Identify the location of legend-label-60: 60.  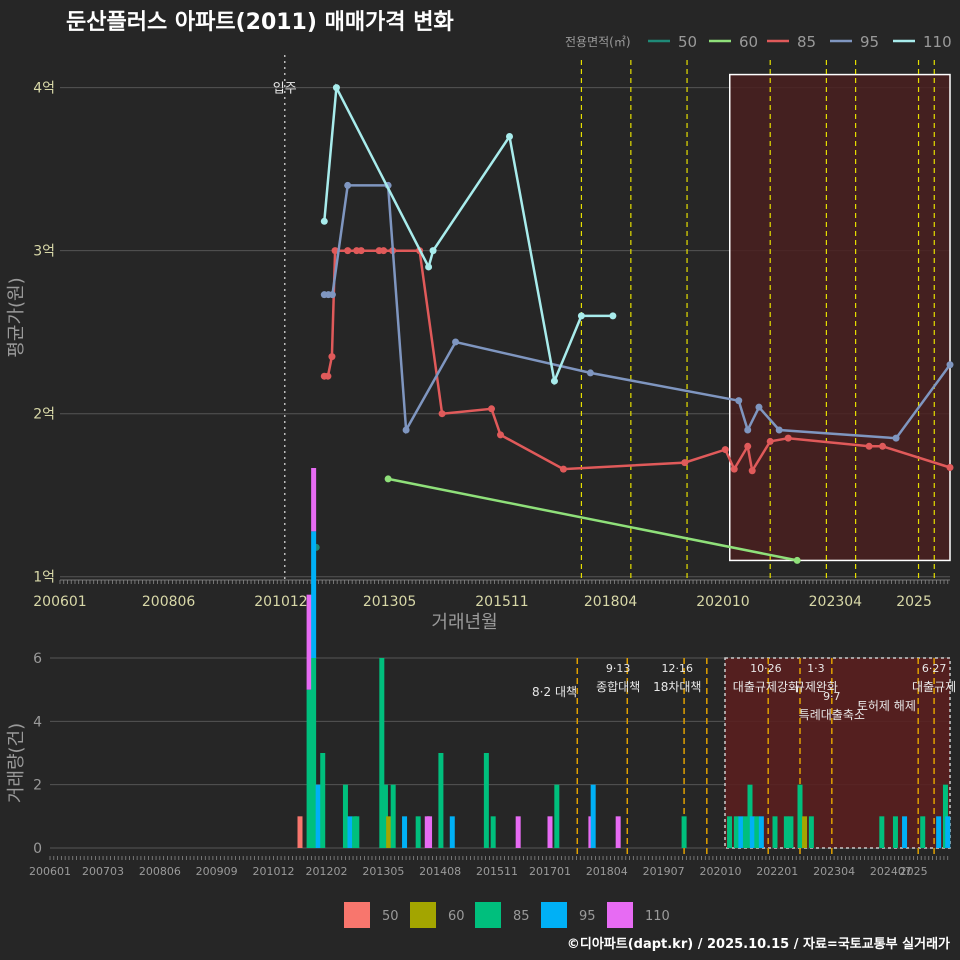
(456, 916).